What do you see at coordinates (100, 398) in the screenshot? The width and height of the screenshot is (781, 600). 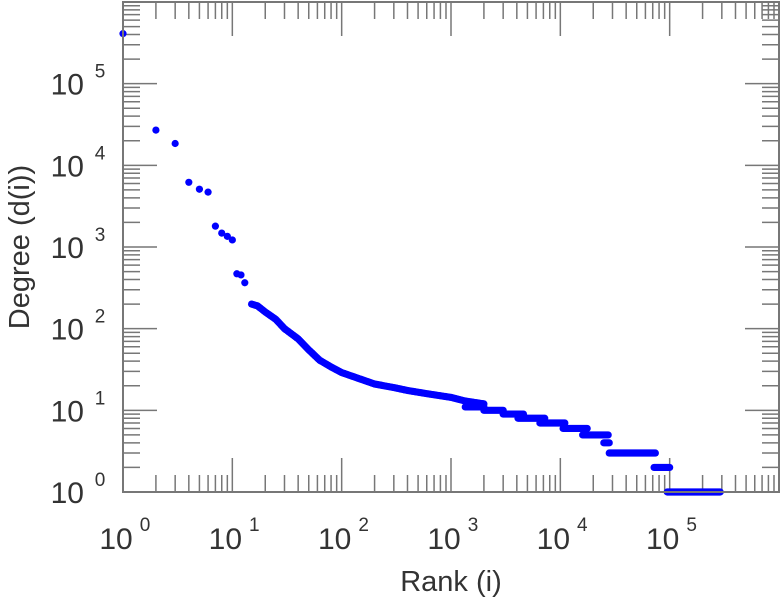 I see `y-tick-exponent: 1` at bounding box center [100, 398].